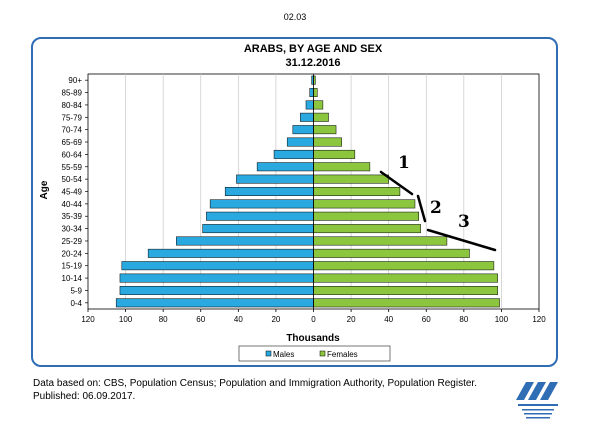 Image resolution: width=590 pixels, height=426 pixels. Describe the element at coordinates (342, 354) in the screenshot. I see `legend-females-label: Females` at that location.